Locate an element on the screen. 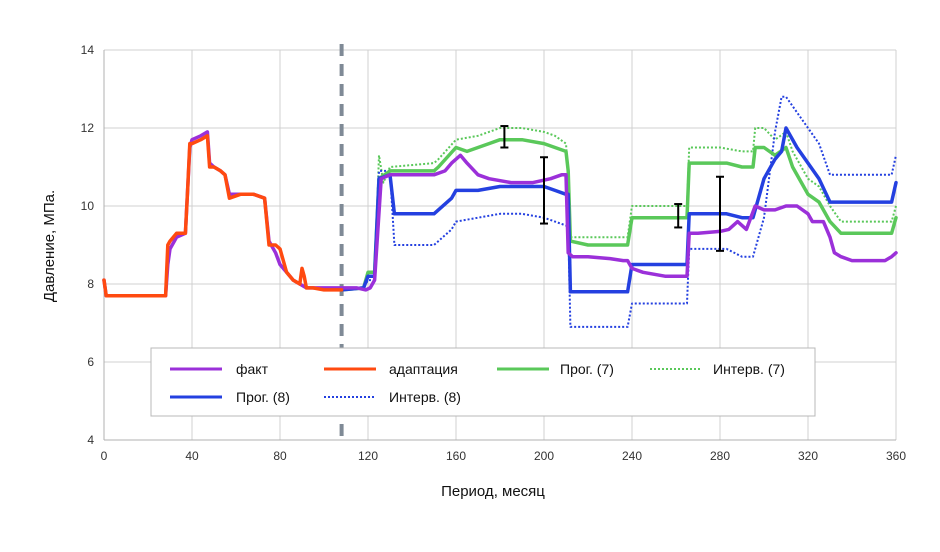 The image size is (940, 552). y-tick-label: 14 is located at coordinates (88, 50).